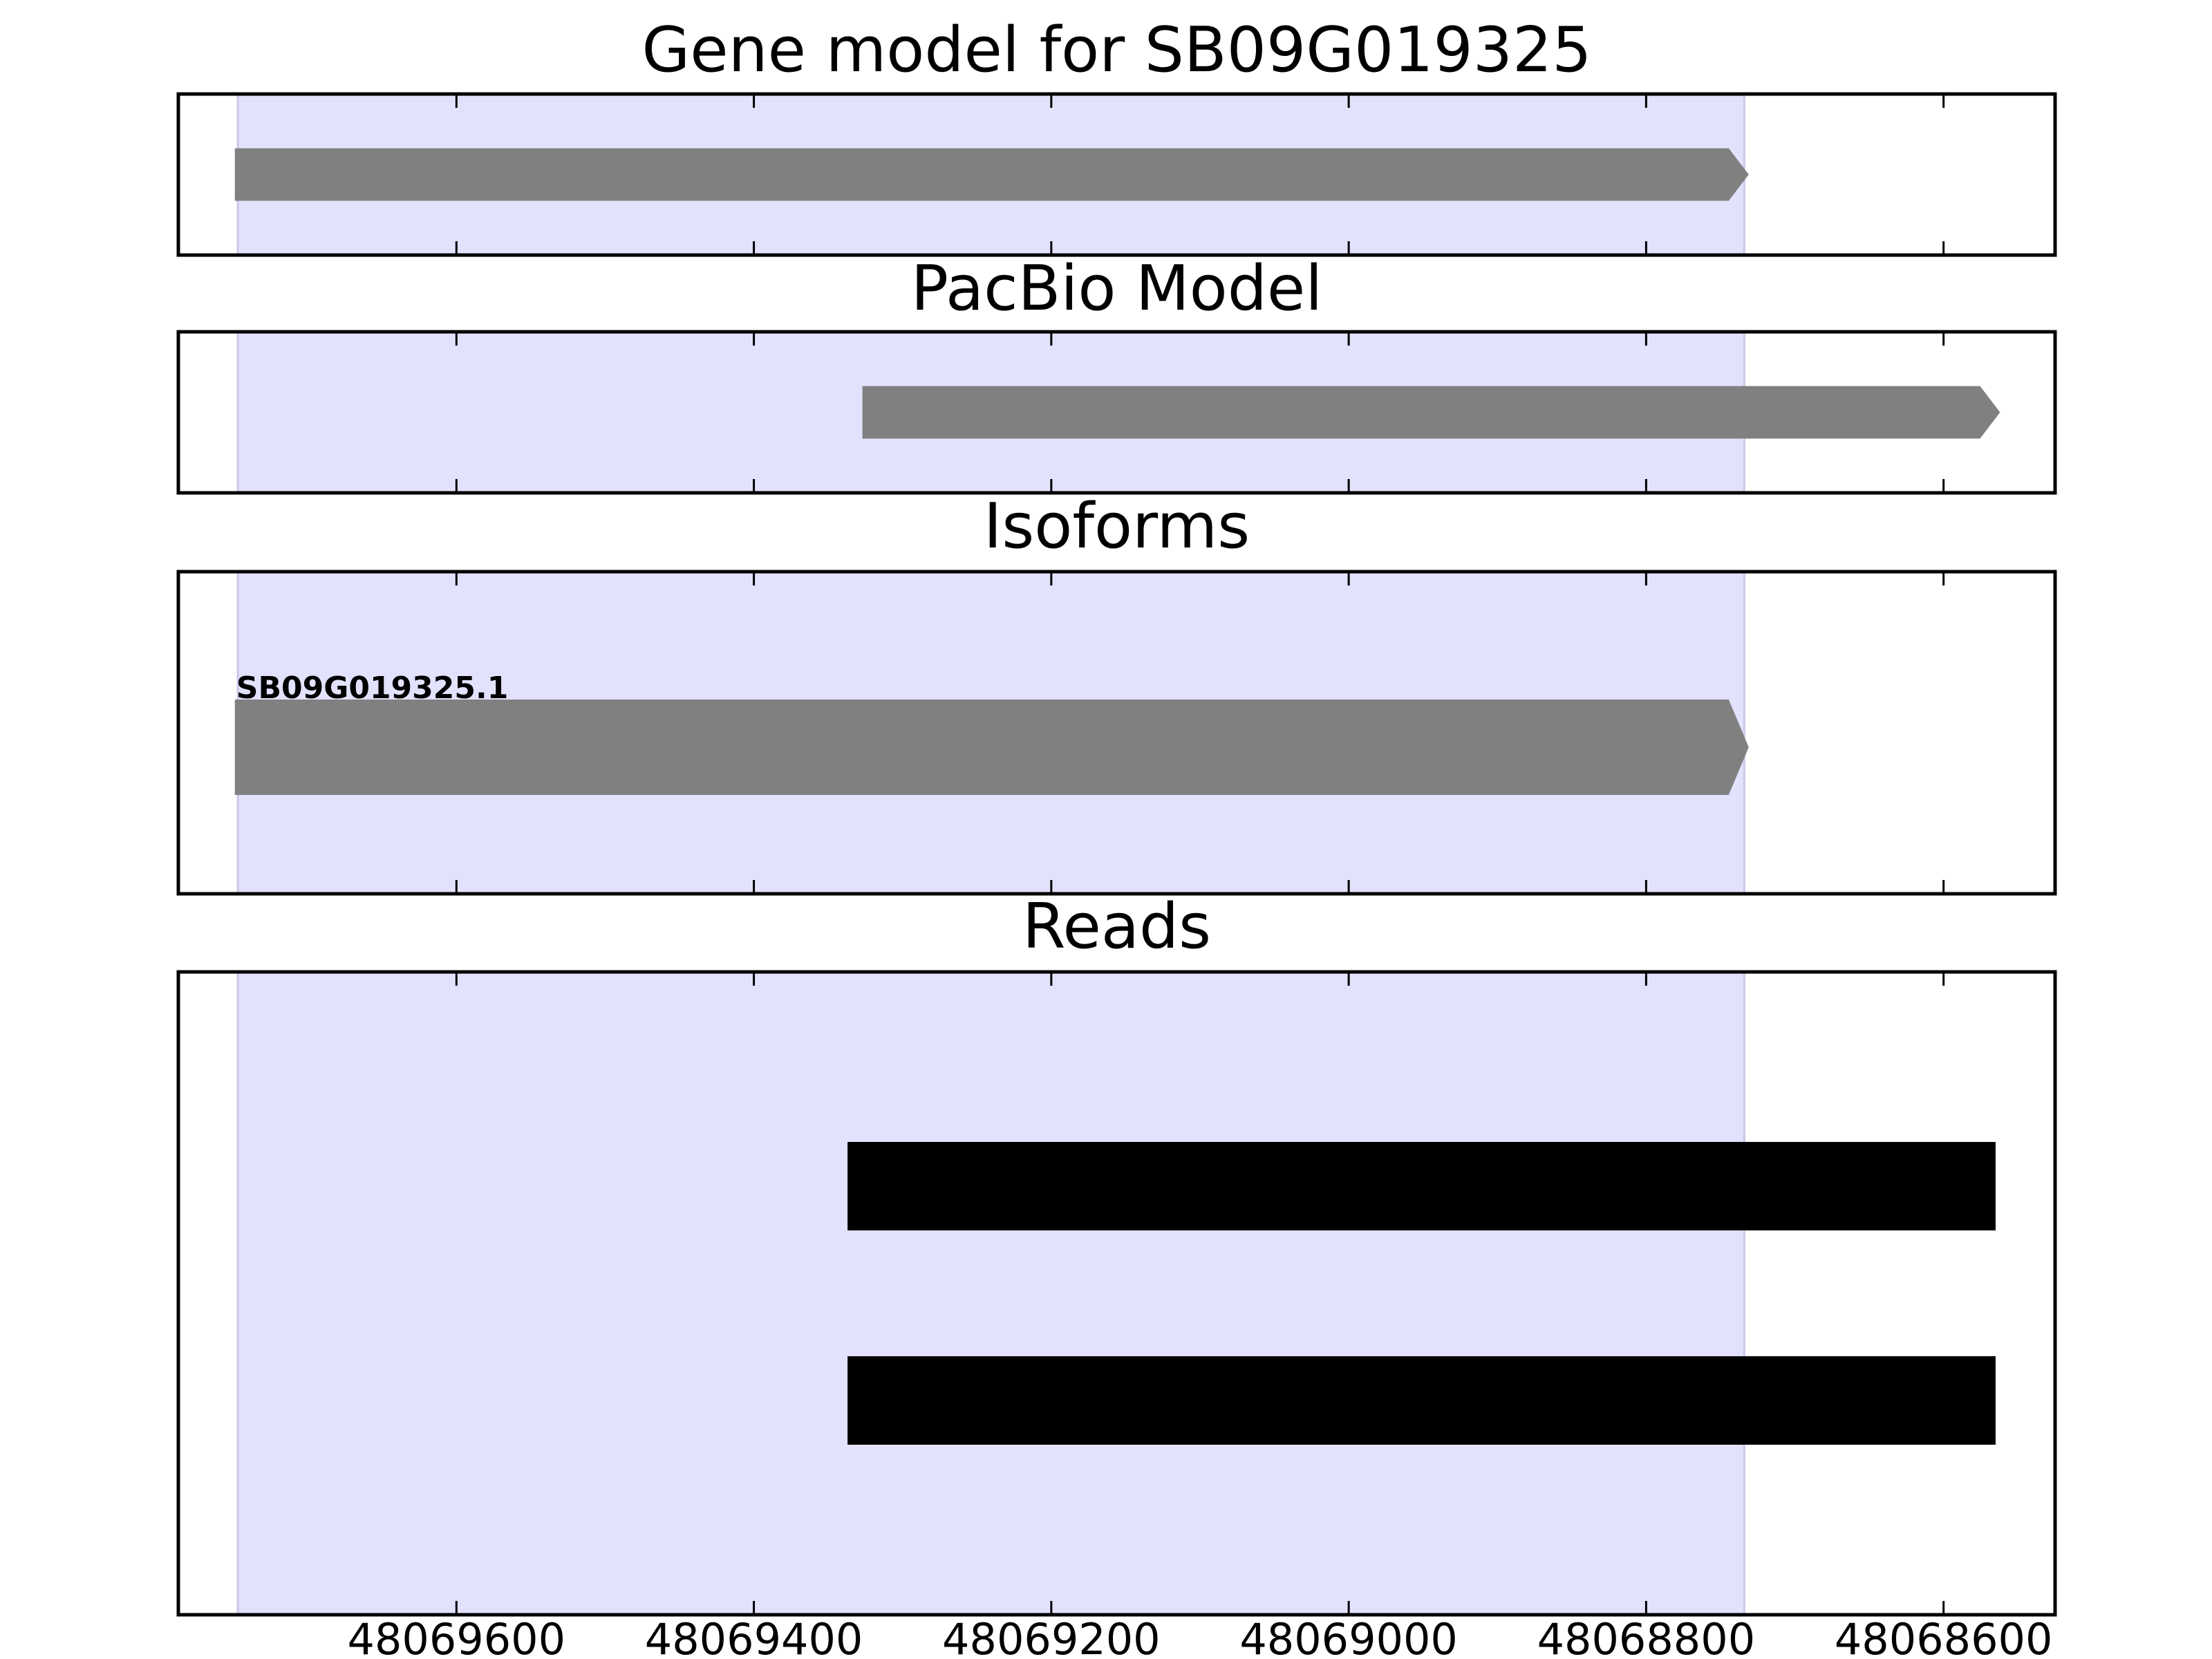  Describe the element at coordinates (1117, 526) in the screenshot. I see `panel-title: Isoforms` at that location.